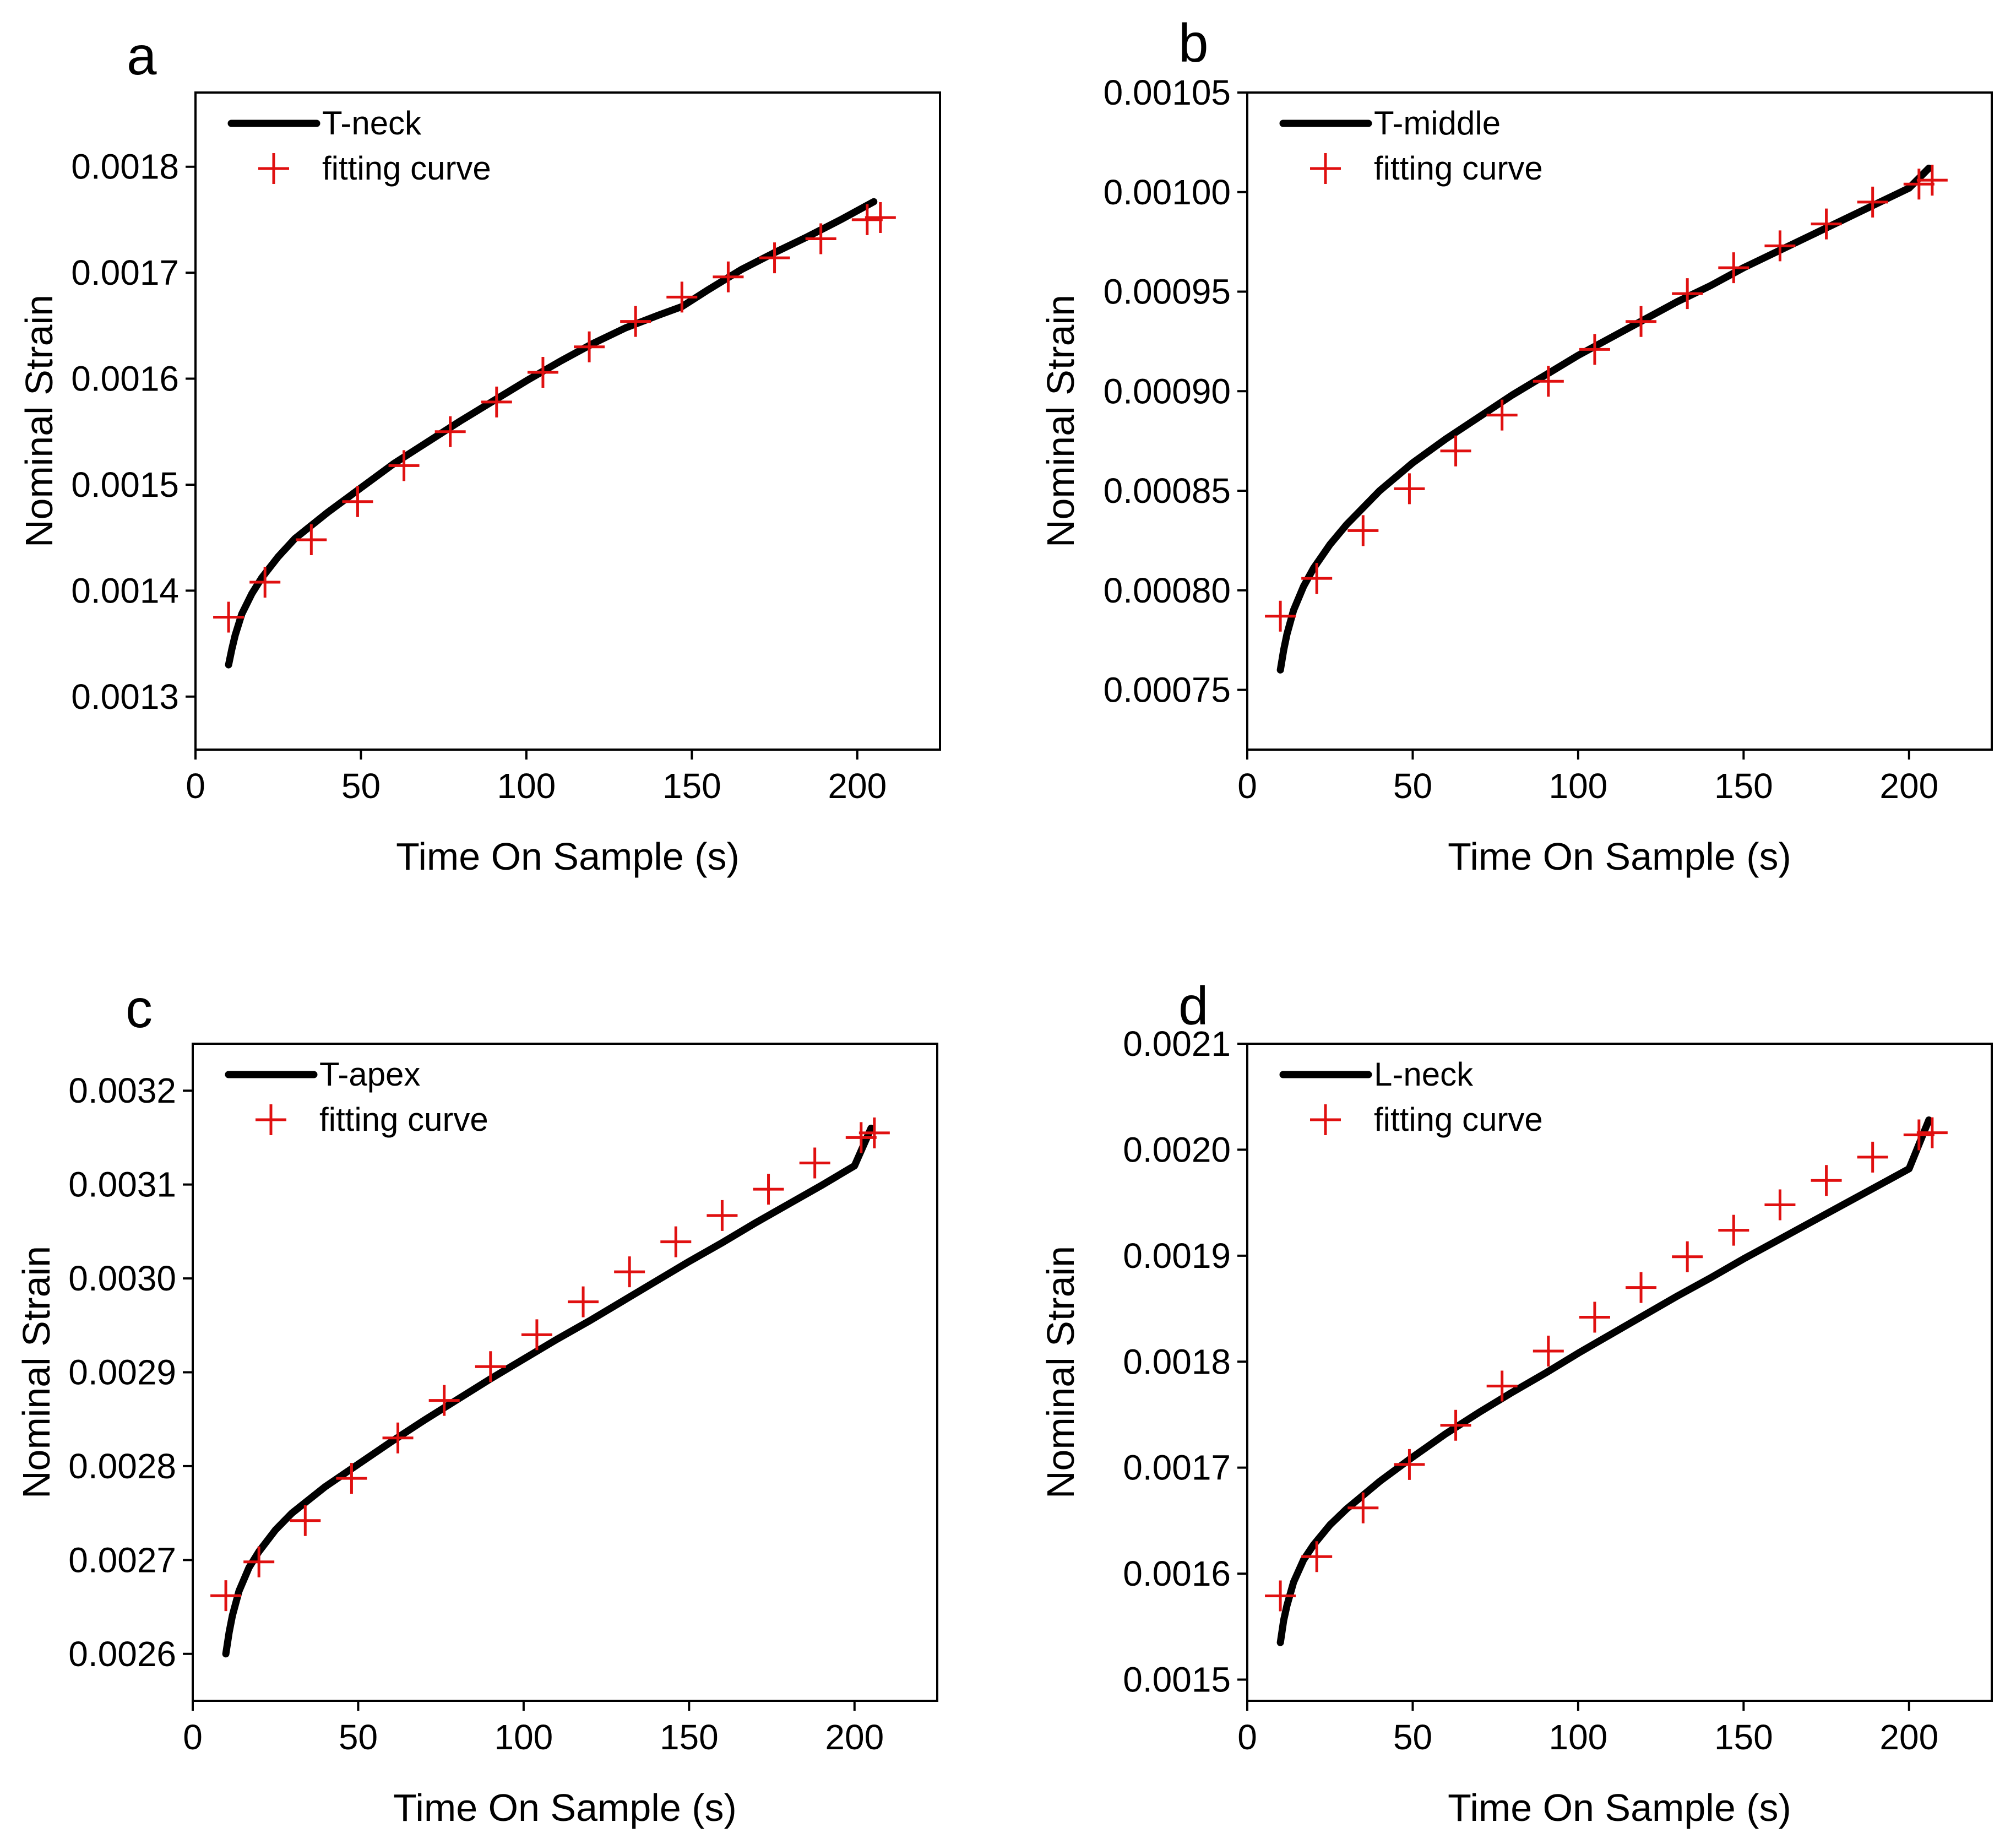 The height and width of the screenshot is (1833, 2016). I want to click on y-tick-label: 0.0017, so click(1177, 1468).